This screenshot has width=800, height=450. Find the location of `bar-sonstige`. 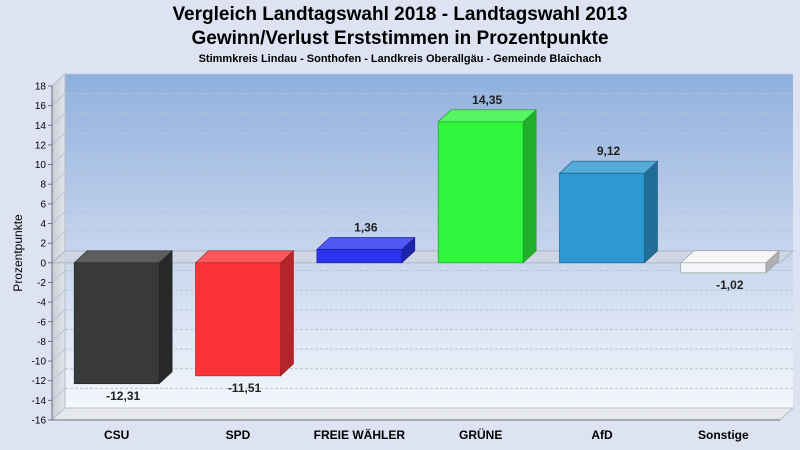

bar-sonstige is located at coordinates (730, 262).